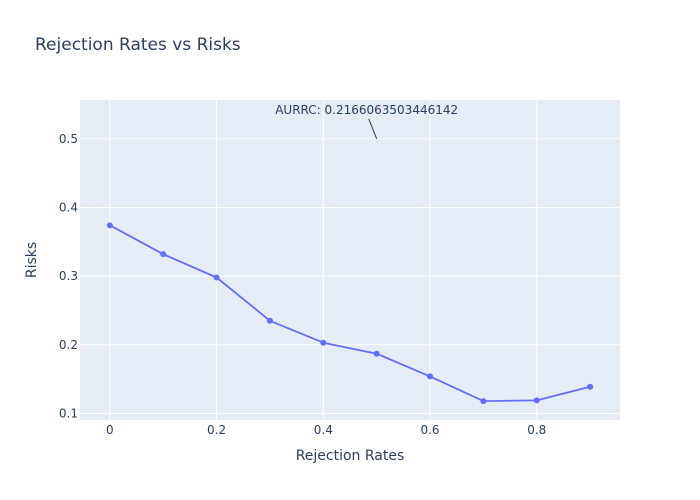 This screenshot has height=500, width=700. I want to click on y-tick-label: 0.1, so click(68, 413).